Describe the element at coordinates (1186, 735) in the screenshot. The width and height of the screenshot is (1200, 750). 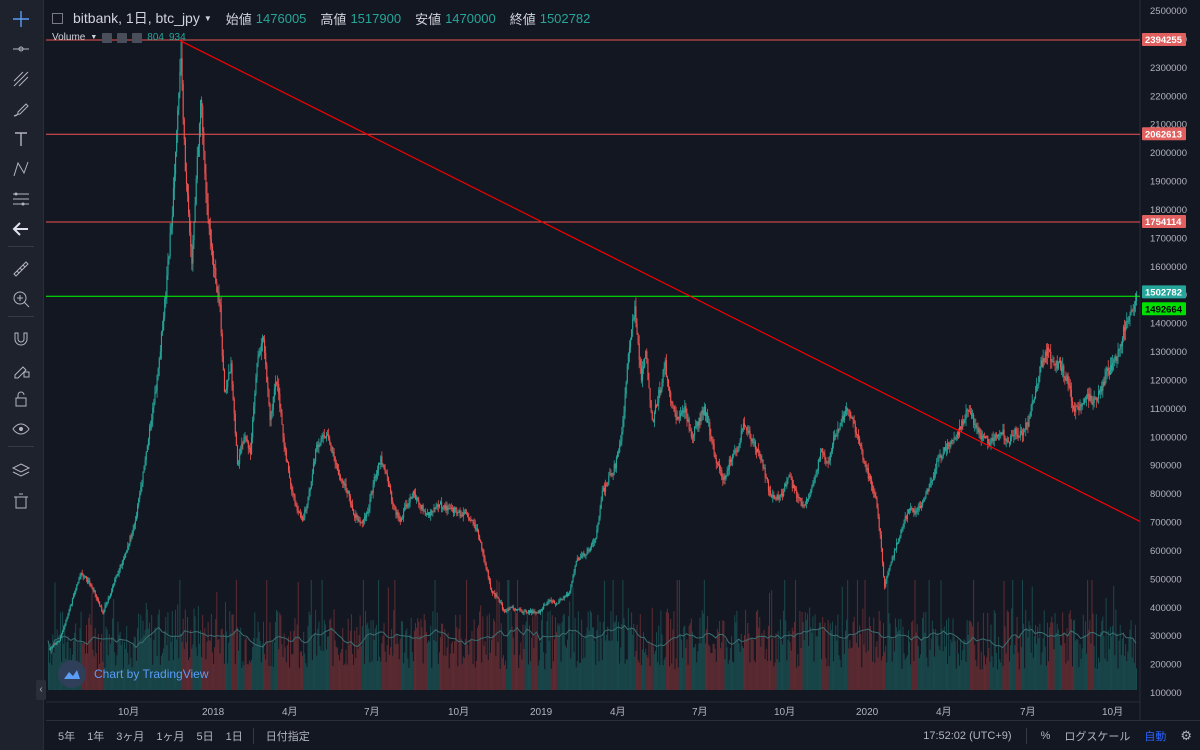
I see `gear-icon: ⚙` at that location.